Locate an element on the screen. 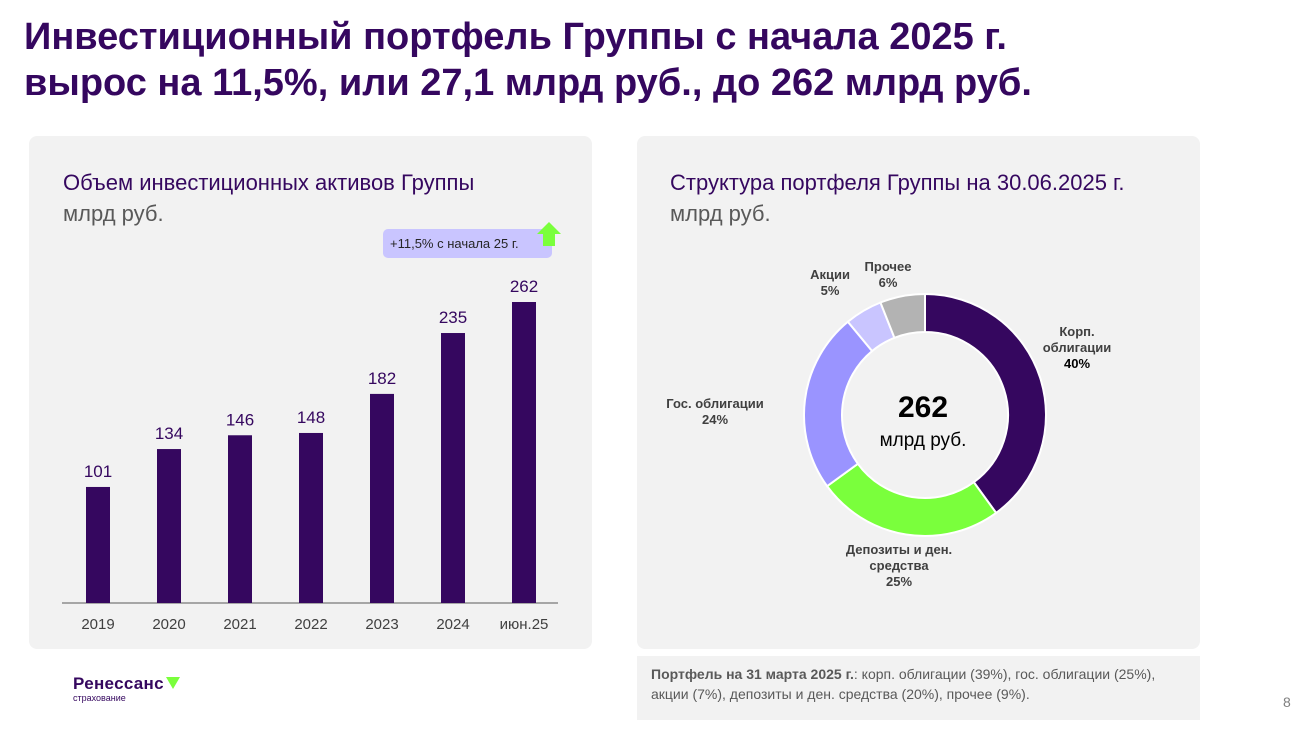 The height and width of the screenshot is (732, 1316). bar-value-label: 262 is located at coordinates (524, 286).